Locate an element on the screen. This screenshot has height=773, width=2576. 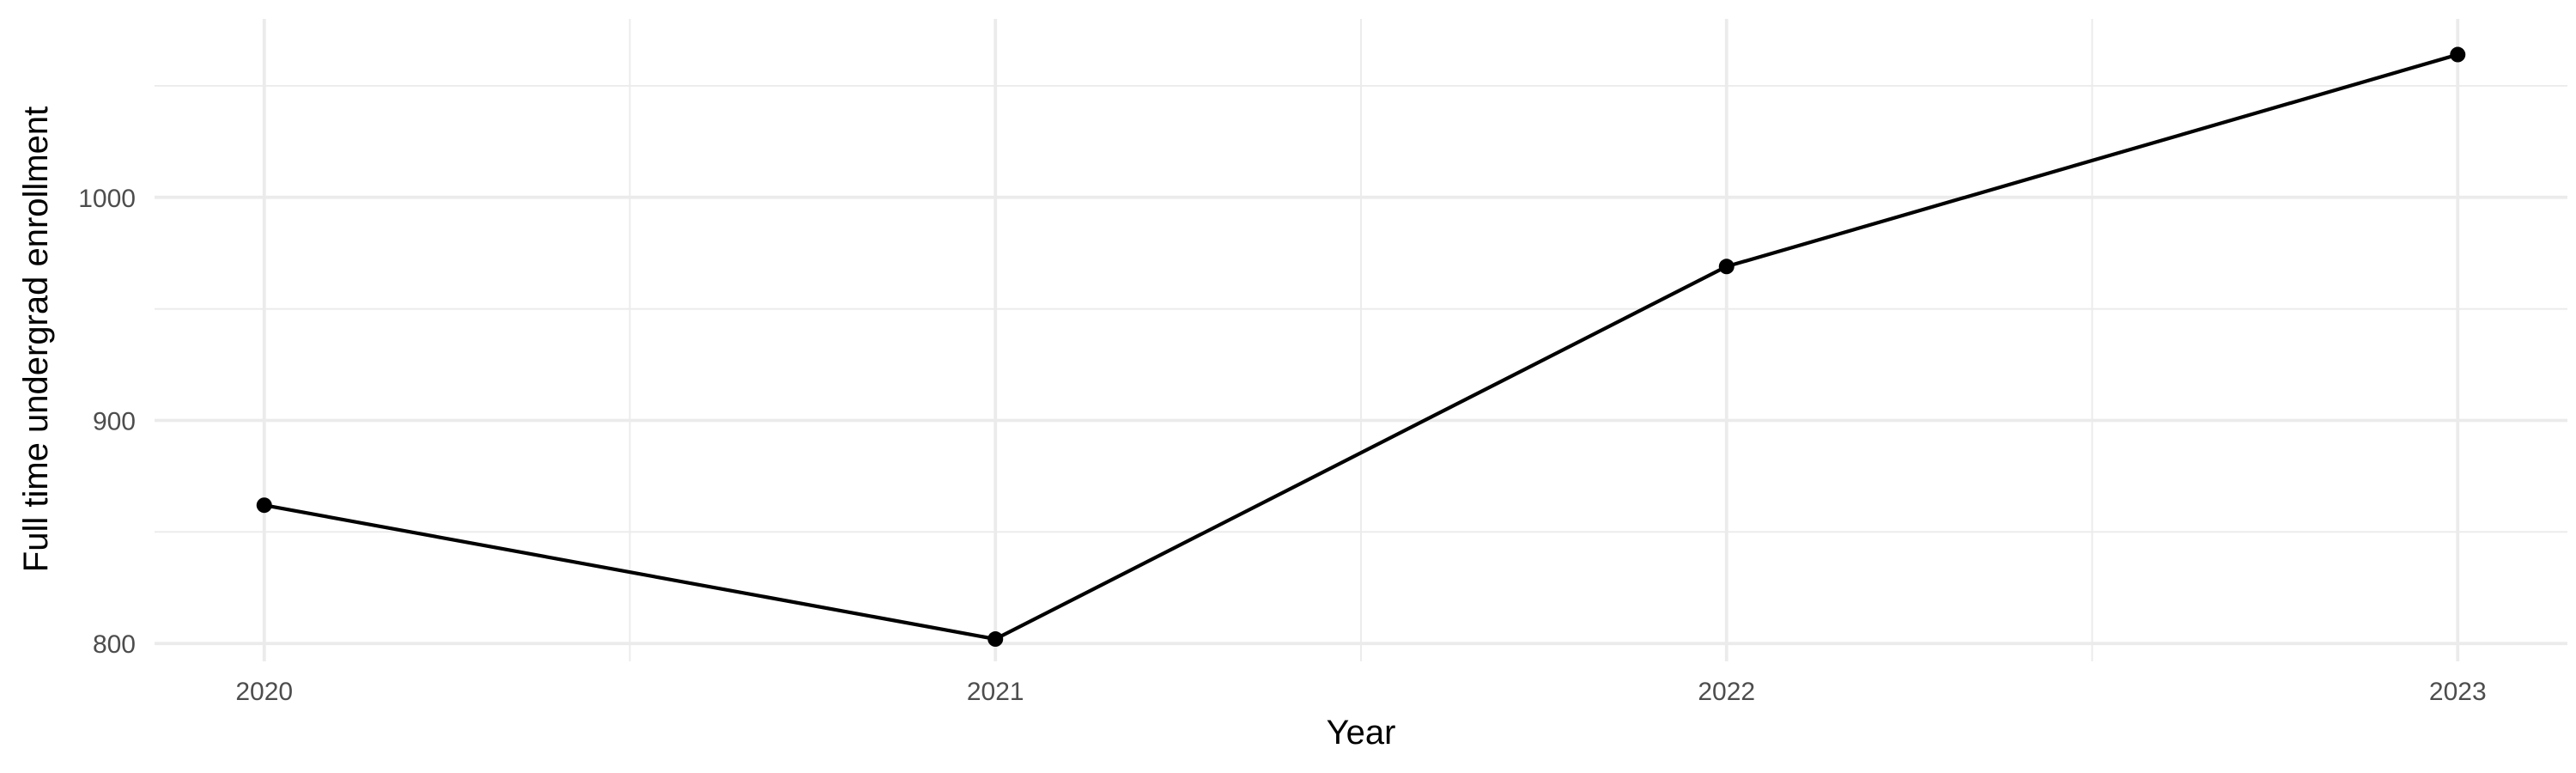
x-tick-label: 2021 is located at coordinates (995, 692).